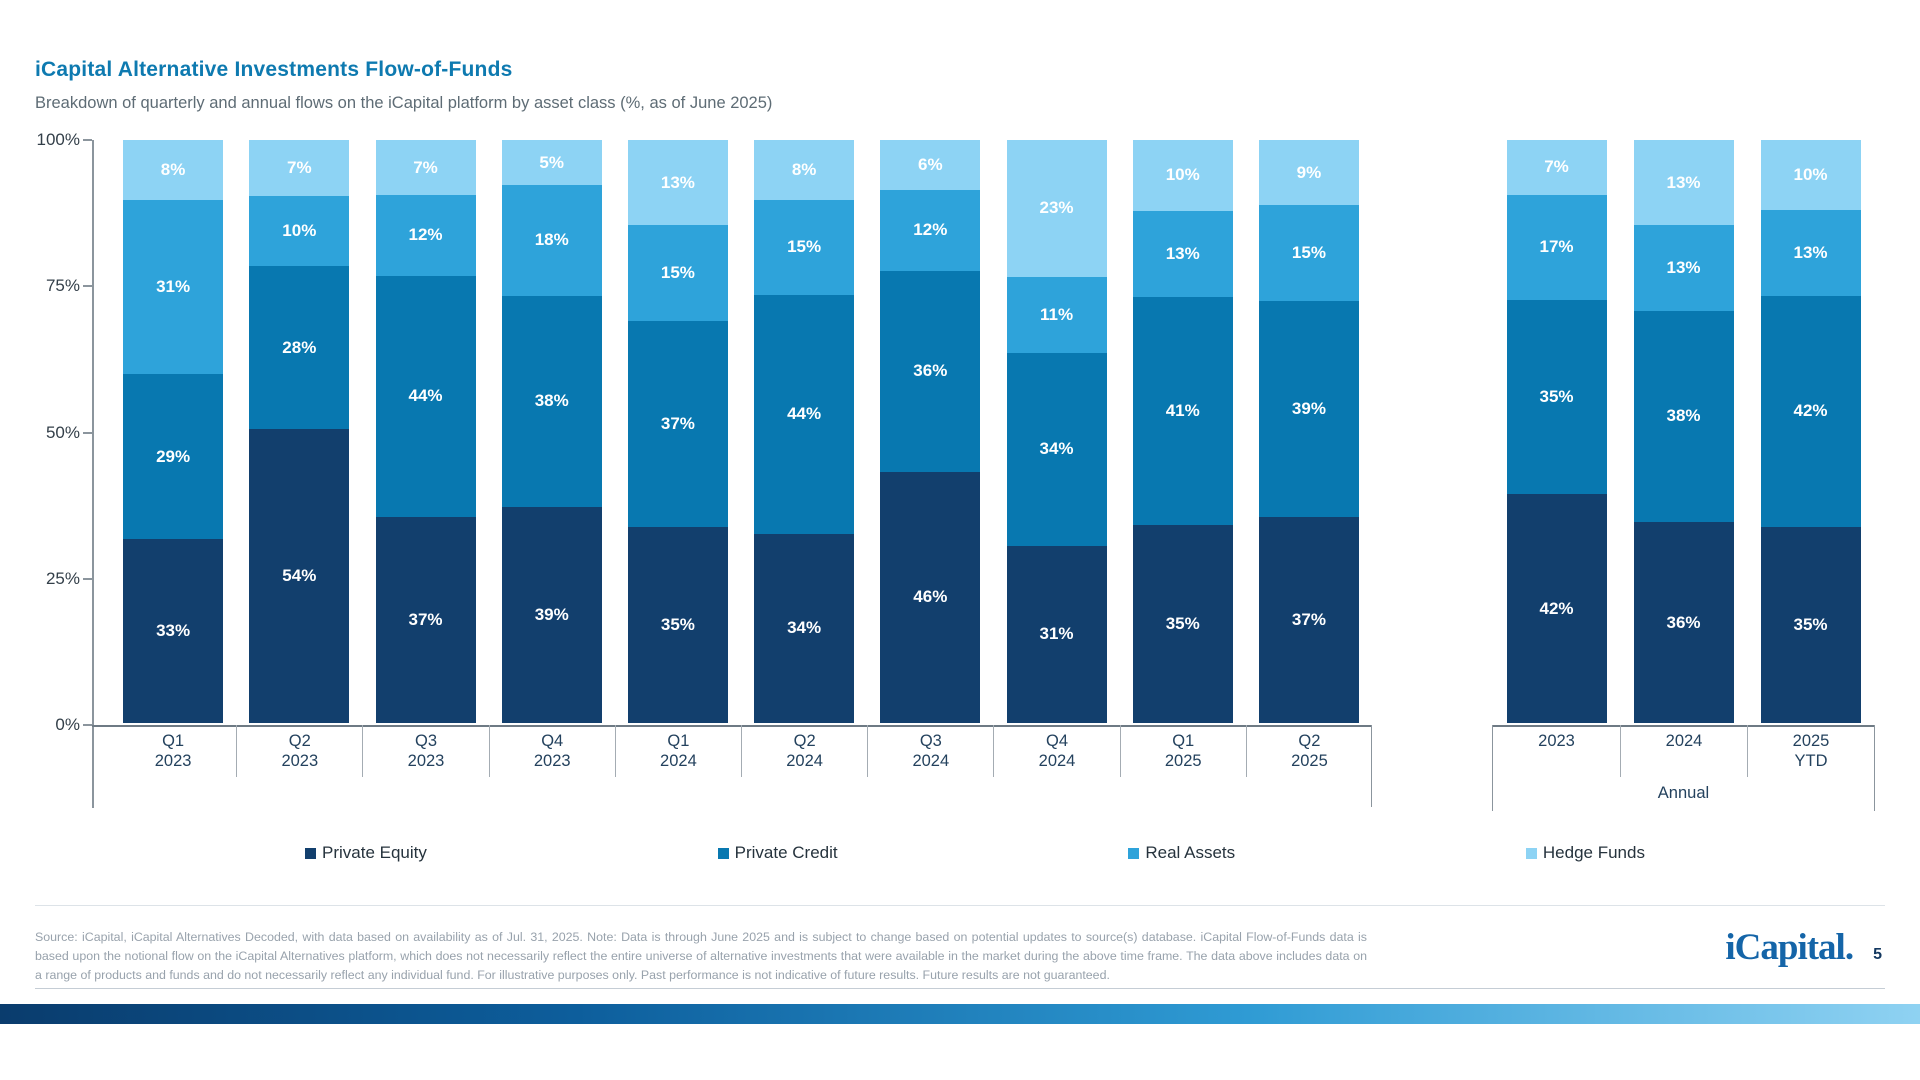  What do you see at coordinates (1556, 247) in the screenshot?
I see `segment-value-label: 17%` at bounding box center [1556, 247].